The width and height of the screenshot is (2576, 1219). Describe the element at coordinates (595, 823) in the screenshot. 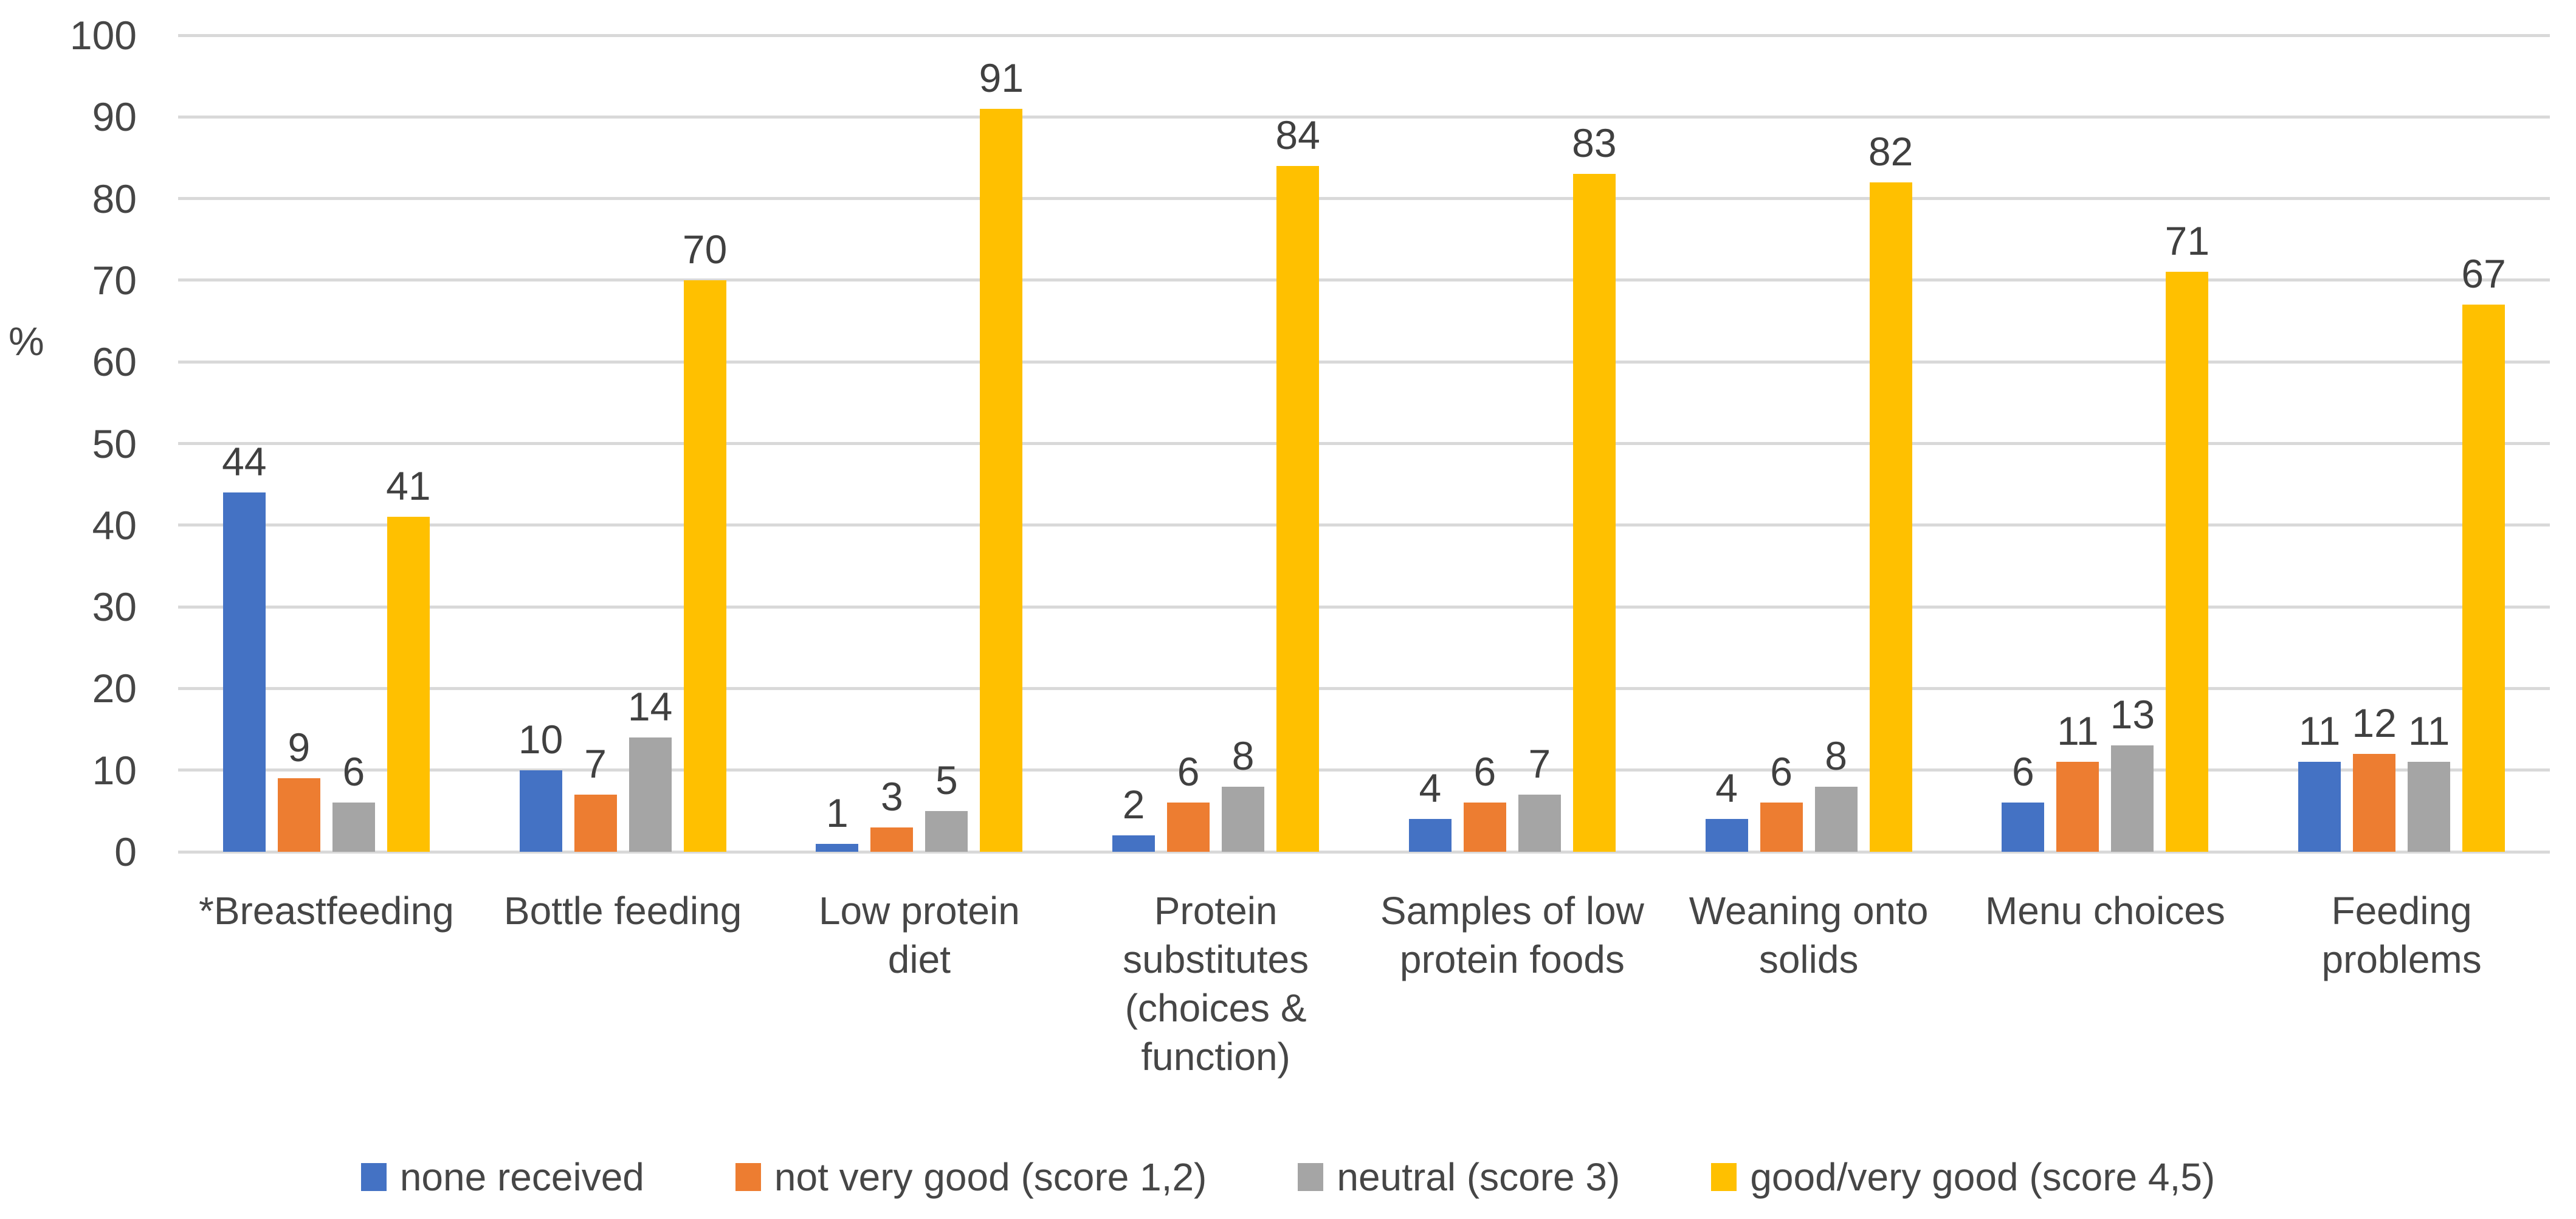

I see `bar-not-very-good-score-1-2--1` at that location.